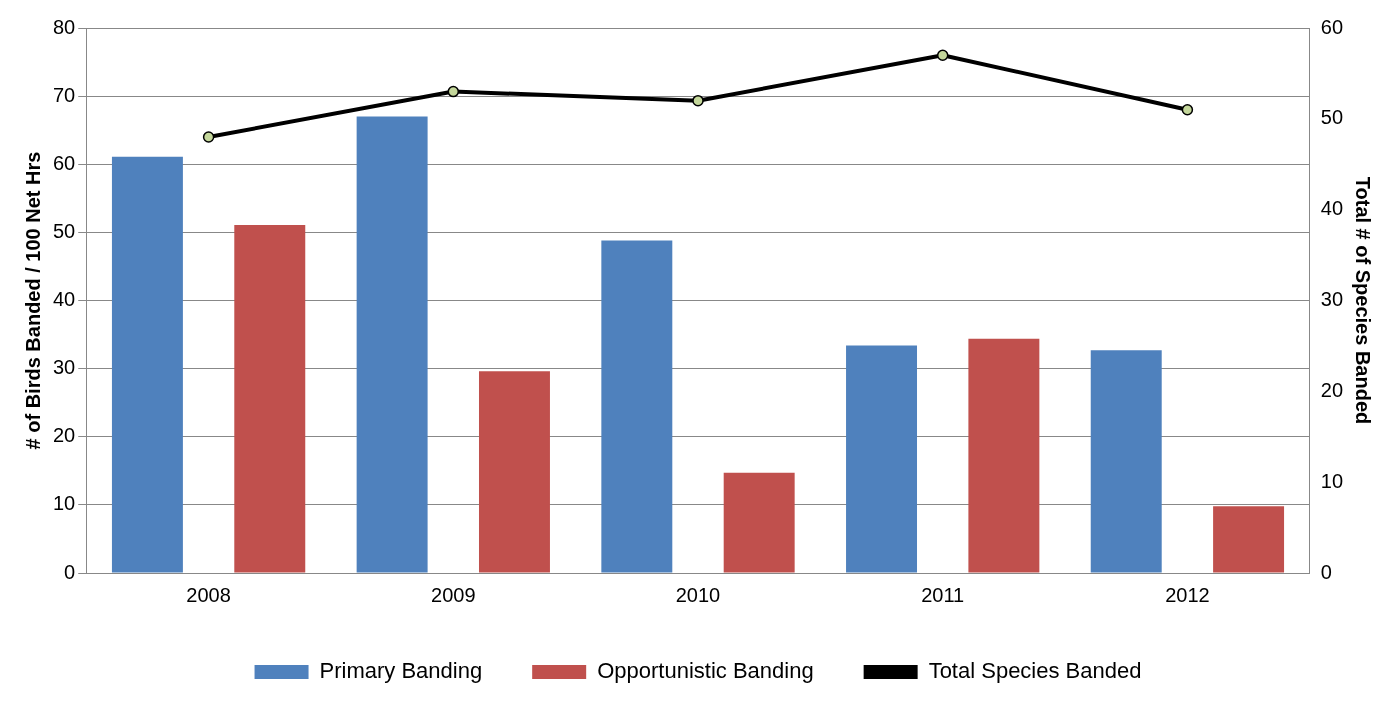 This screenshot has height=715, width=1400. What do you see at coordinates (1187, 594) in the screenshot?
I see `x-tick-label: 2012` at bounding box center [1187, 594].